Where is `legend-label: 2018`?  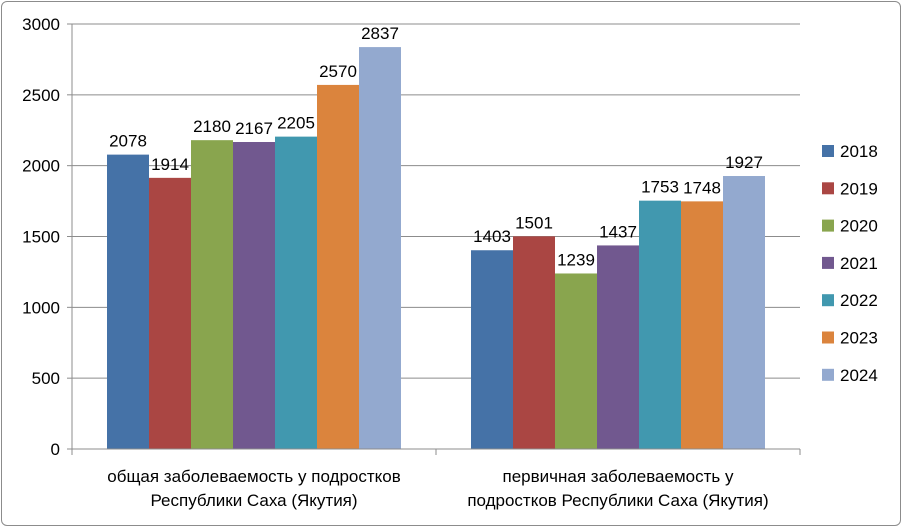
legend-label: 2018 is located at coordinates (859, 151).